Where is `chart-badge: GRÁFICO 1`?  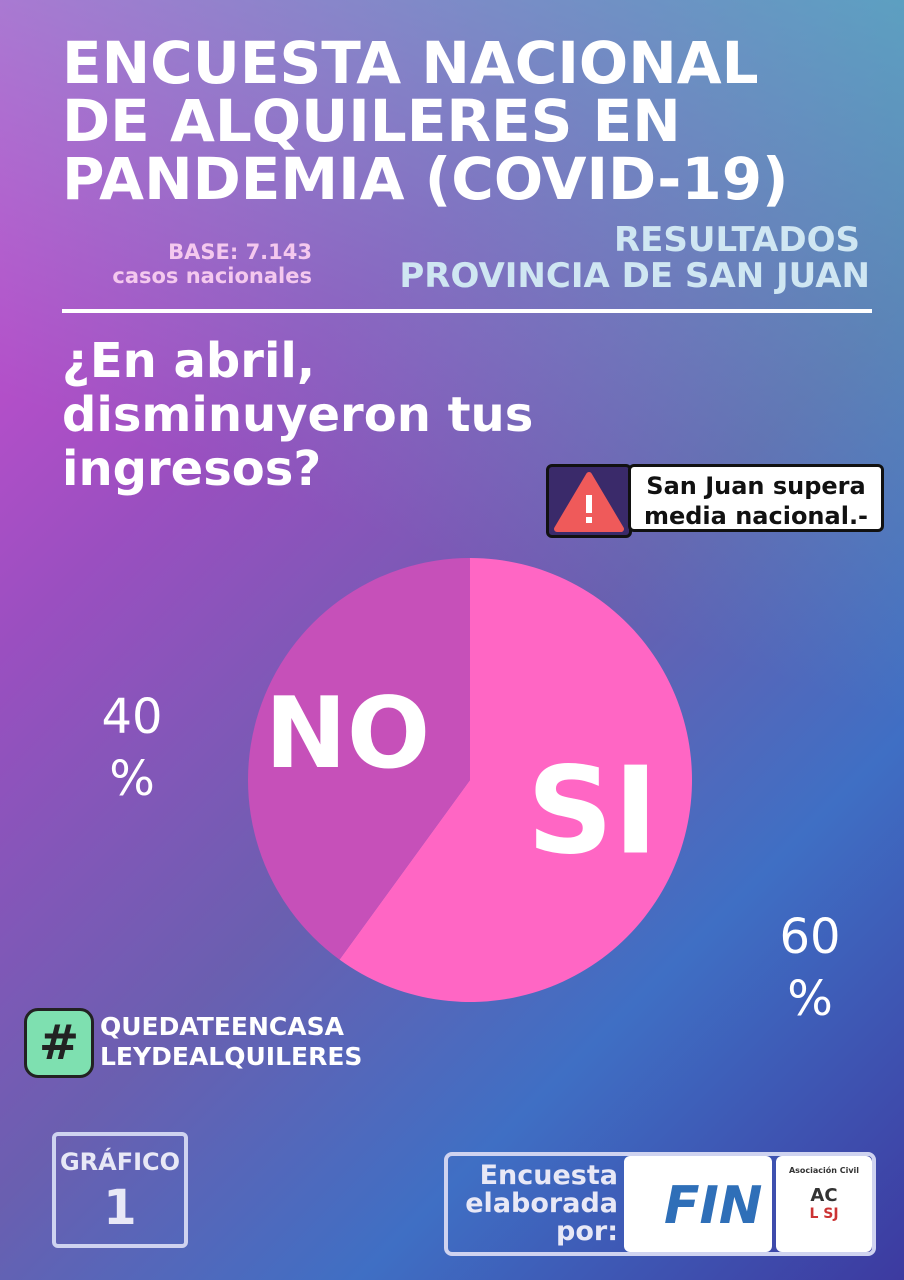
chart-badge: GRÁFICO 1 is located at coordinates (120, 1190).